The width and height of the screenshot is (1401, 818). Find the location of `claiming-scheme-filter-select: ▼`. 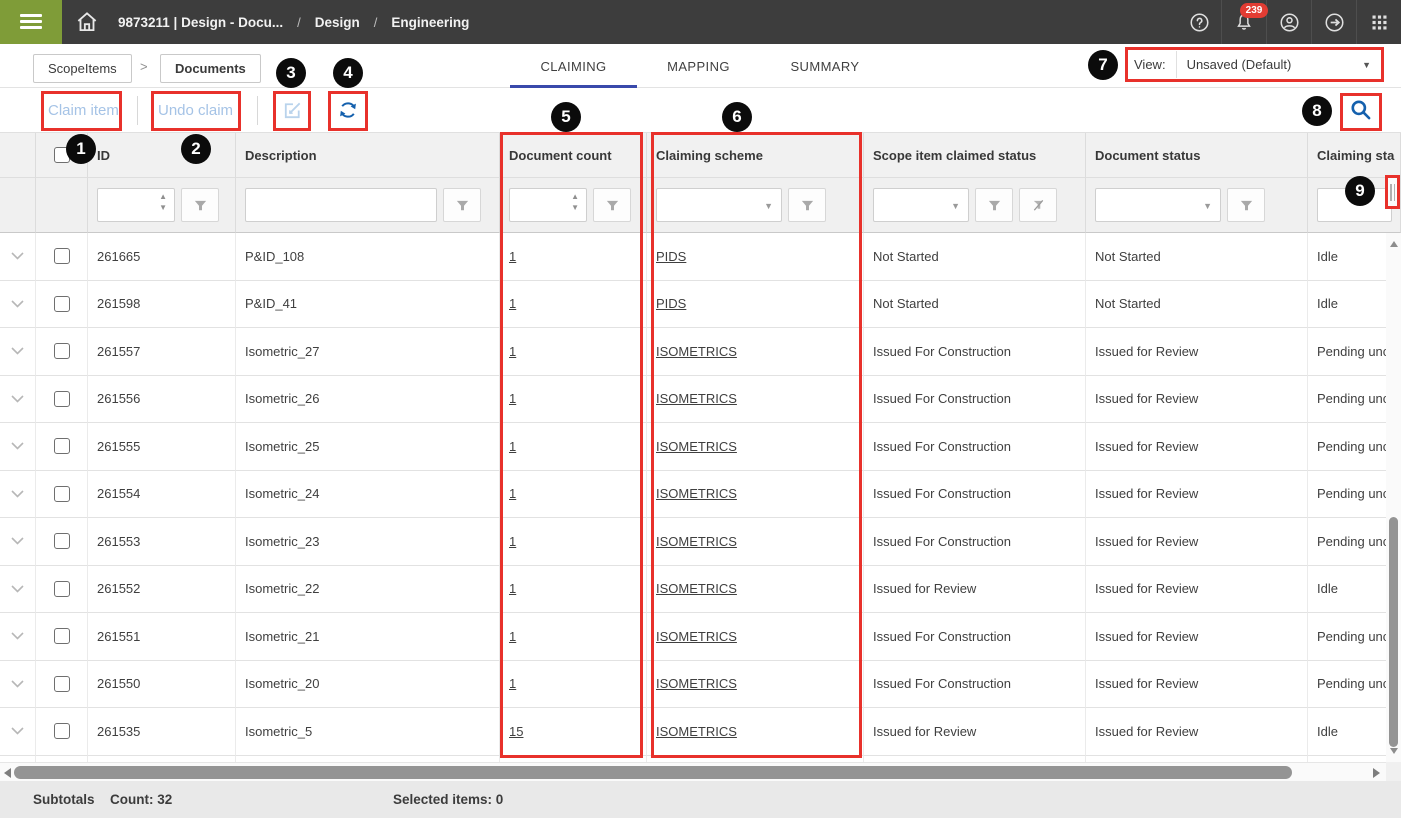

claiming-scheme-filter-select: ▼ is located at coordinates (719, 205).